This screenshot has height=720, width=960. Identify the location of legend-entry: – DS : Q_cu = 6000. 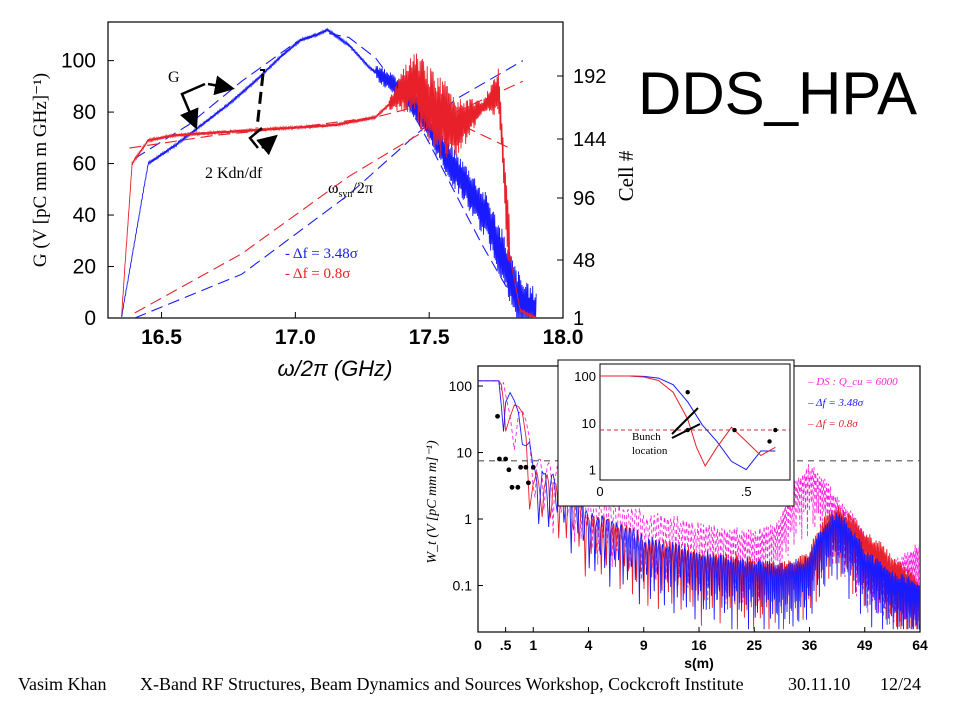
(852, 382).